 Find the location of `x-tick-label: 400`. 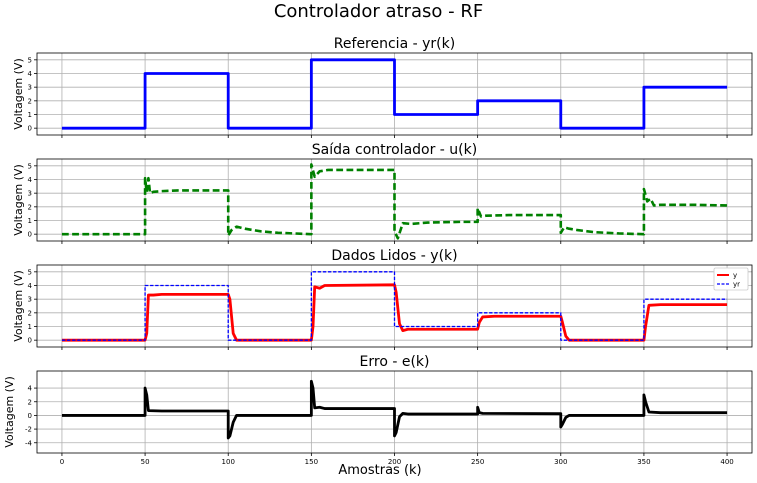

x-tick-label: 400 is located at coordinates (726, 462).